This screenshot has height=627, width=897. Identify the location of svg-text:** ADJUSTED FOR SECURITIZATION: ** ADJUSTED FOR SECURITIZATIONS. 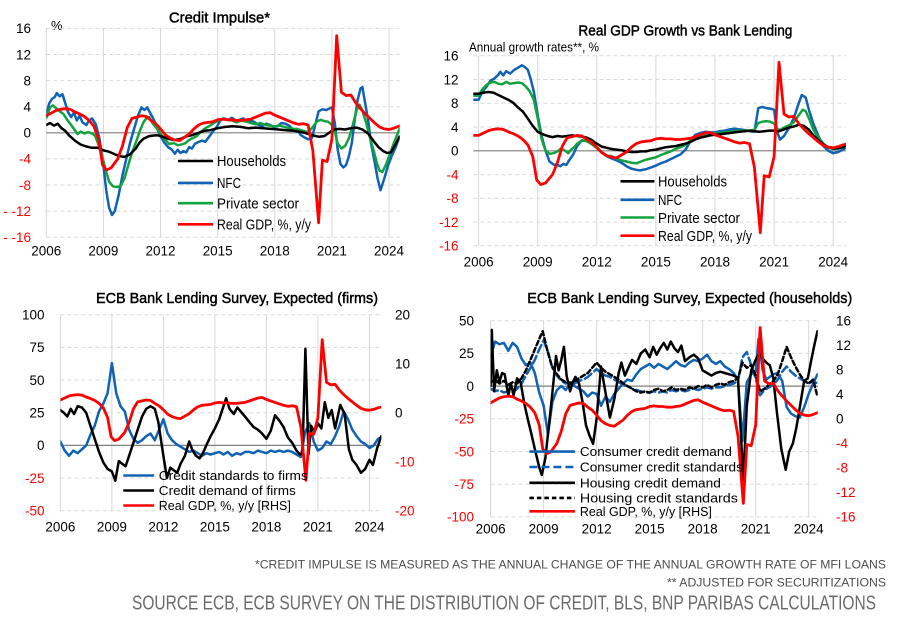
(776, 584).